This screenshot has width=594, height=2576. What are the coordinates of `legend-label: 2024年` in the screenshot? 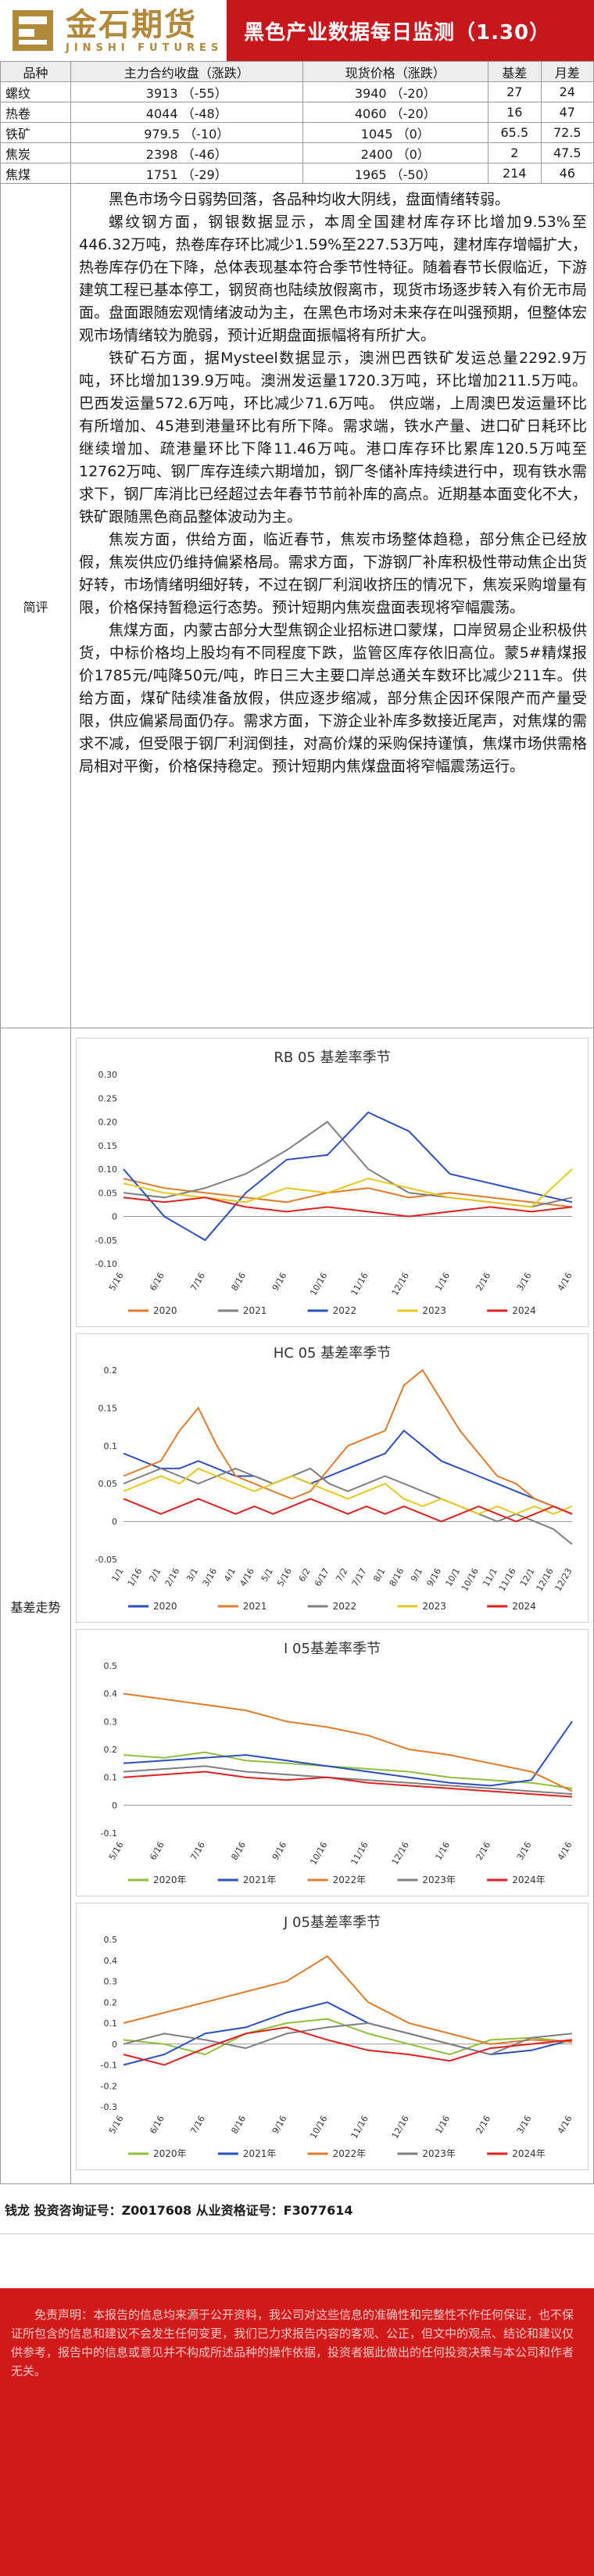 It's located at (529, 1880).